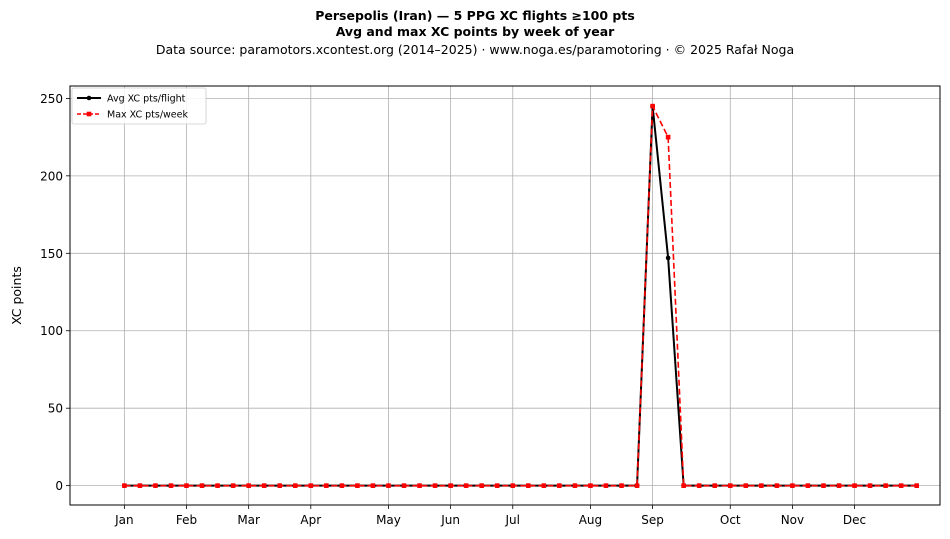 This screenshot has width=950, height=539. What do you see at coordinates (668, 258) in the screenshot?
I see `data-point-avg` at bounding box center [668, 258].